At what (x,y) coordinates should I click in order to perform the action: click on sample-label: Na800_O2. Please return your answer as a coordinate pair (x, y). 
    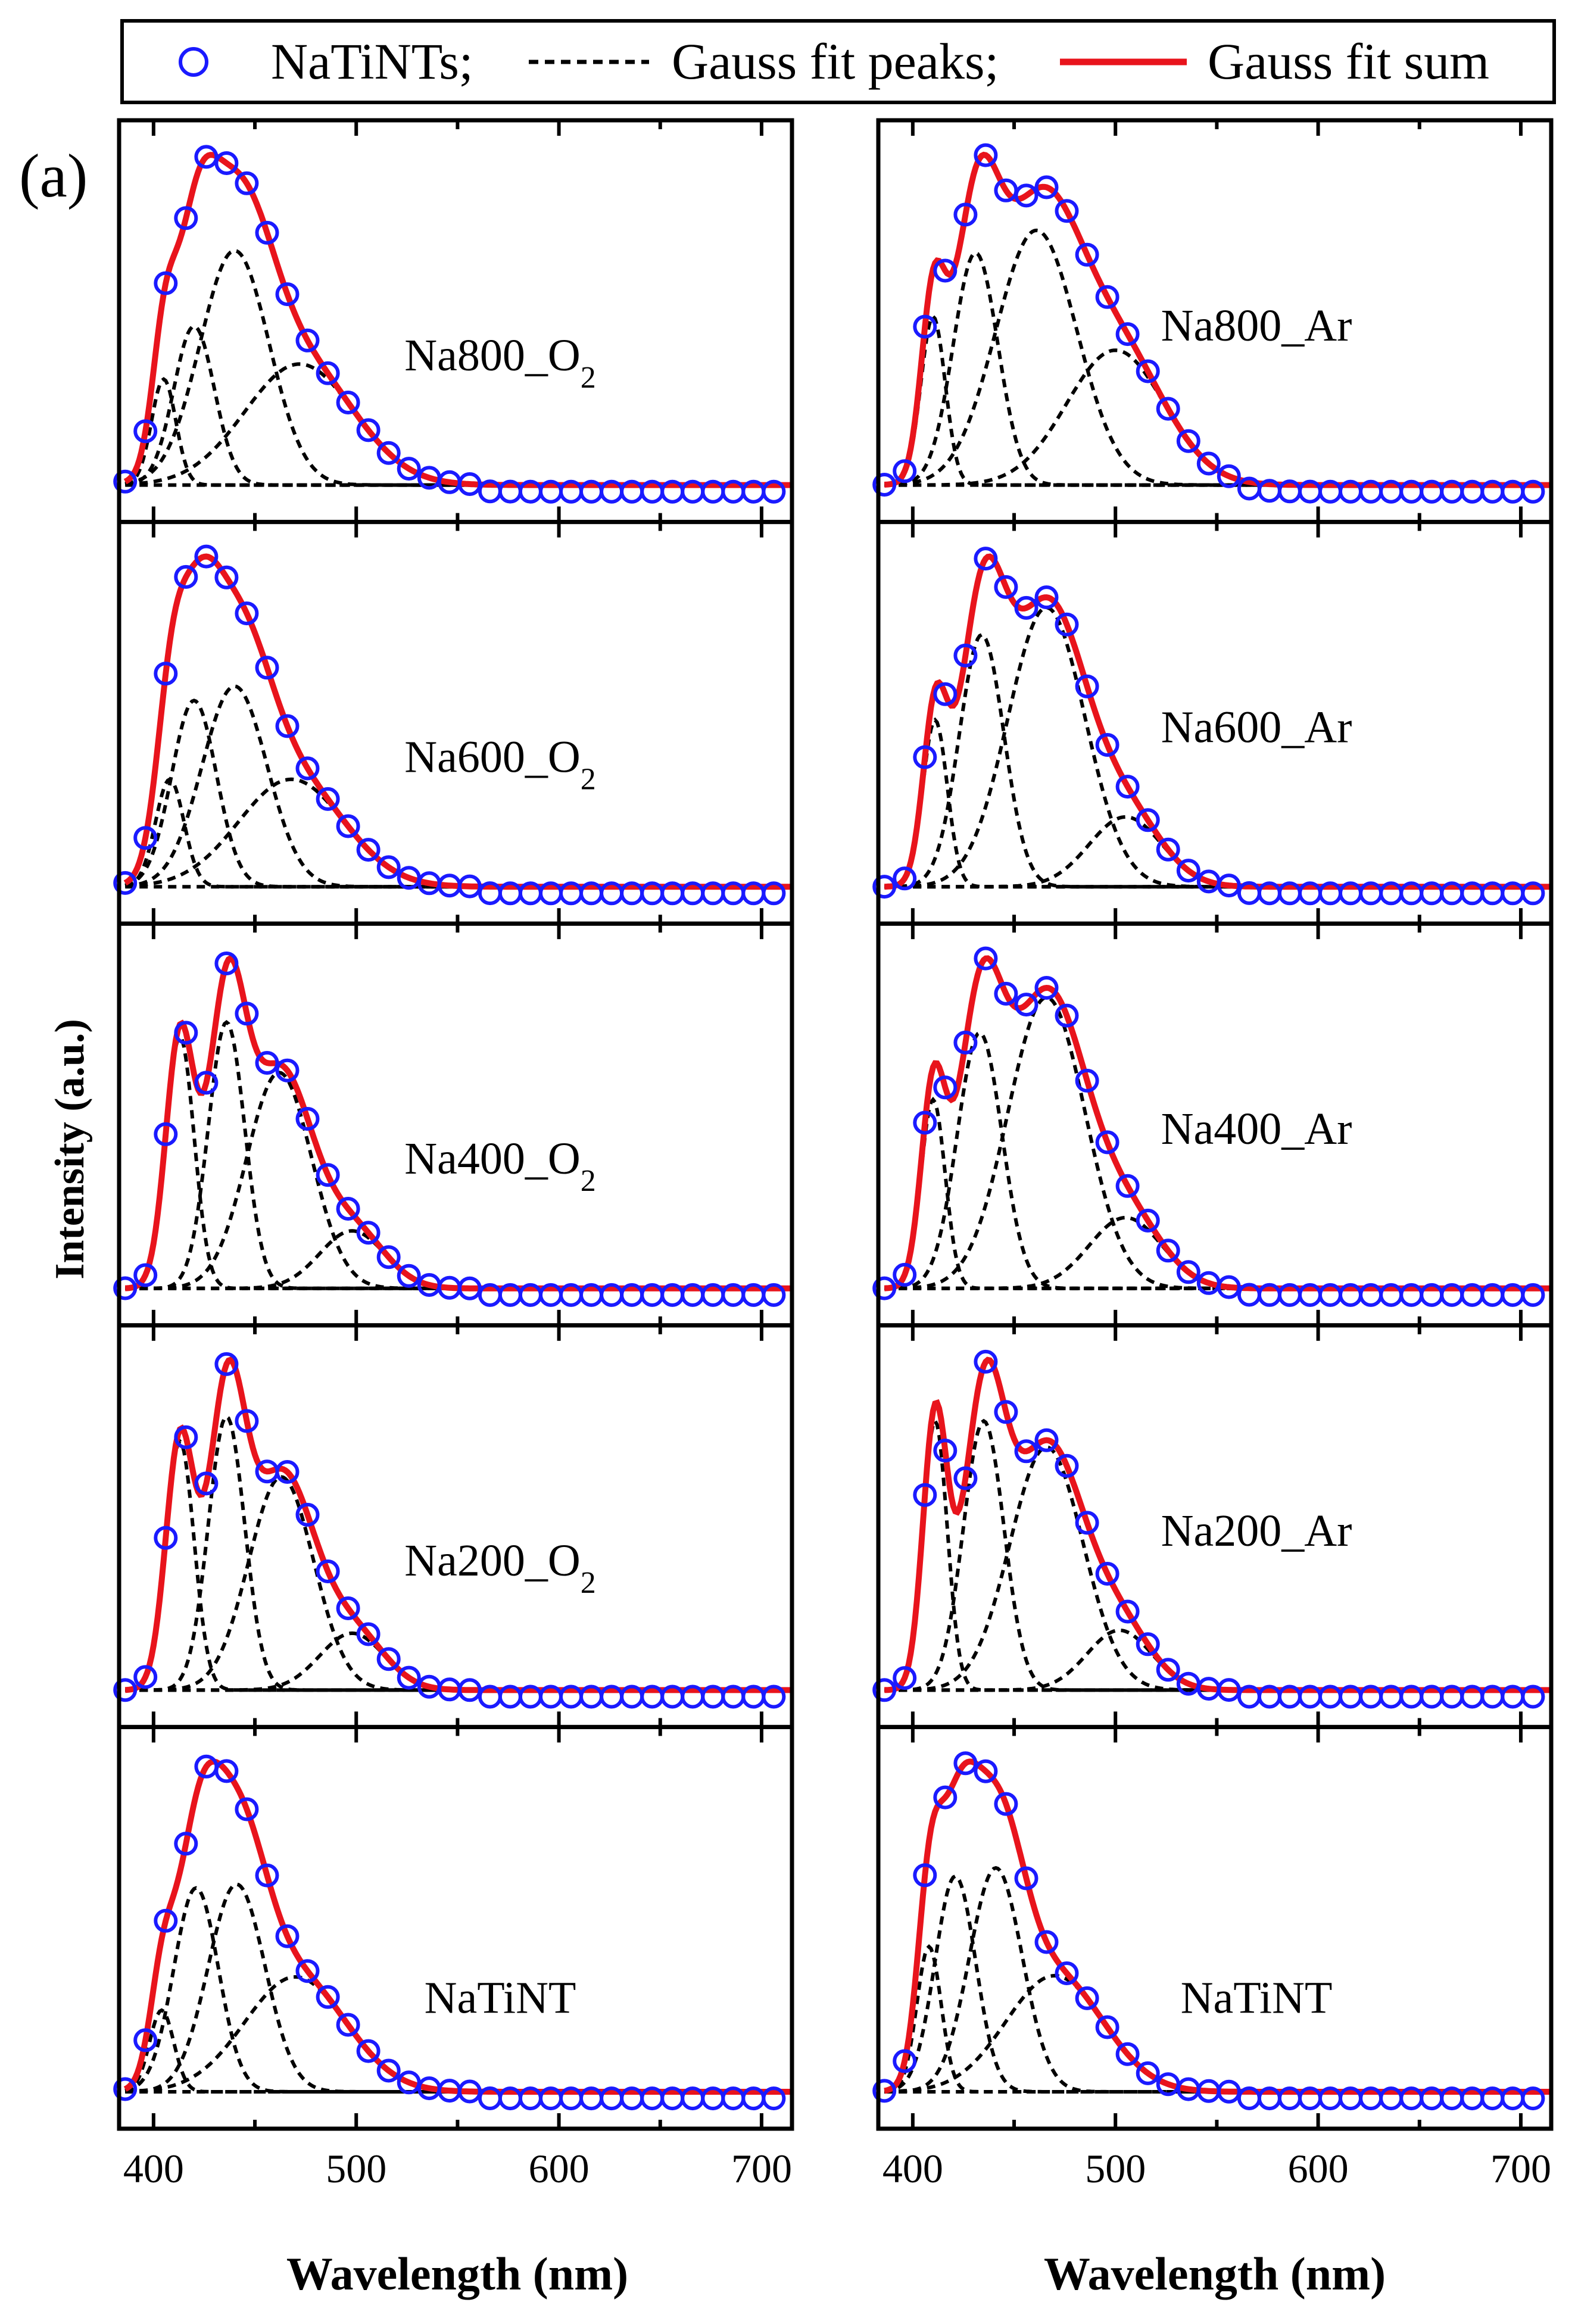
    Looking at the image, I should click on (500, 362).